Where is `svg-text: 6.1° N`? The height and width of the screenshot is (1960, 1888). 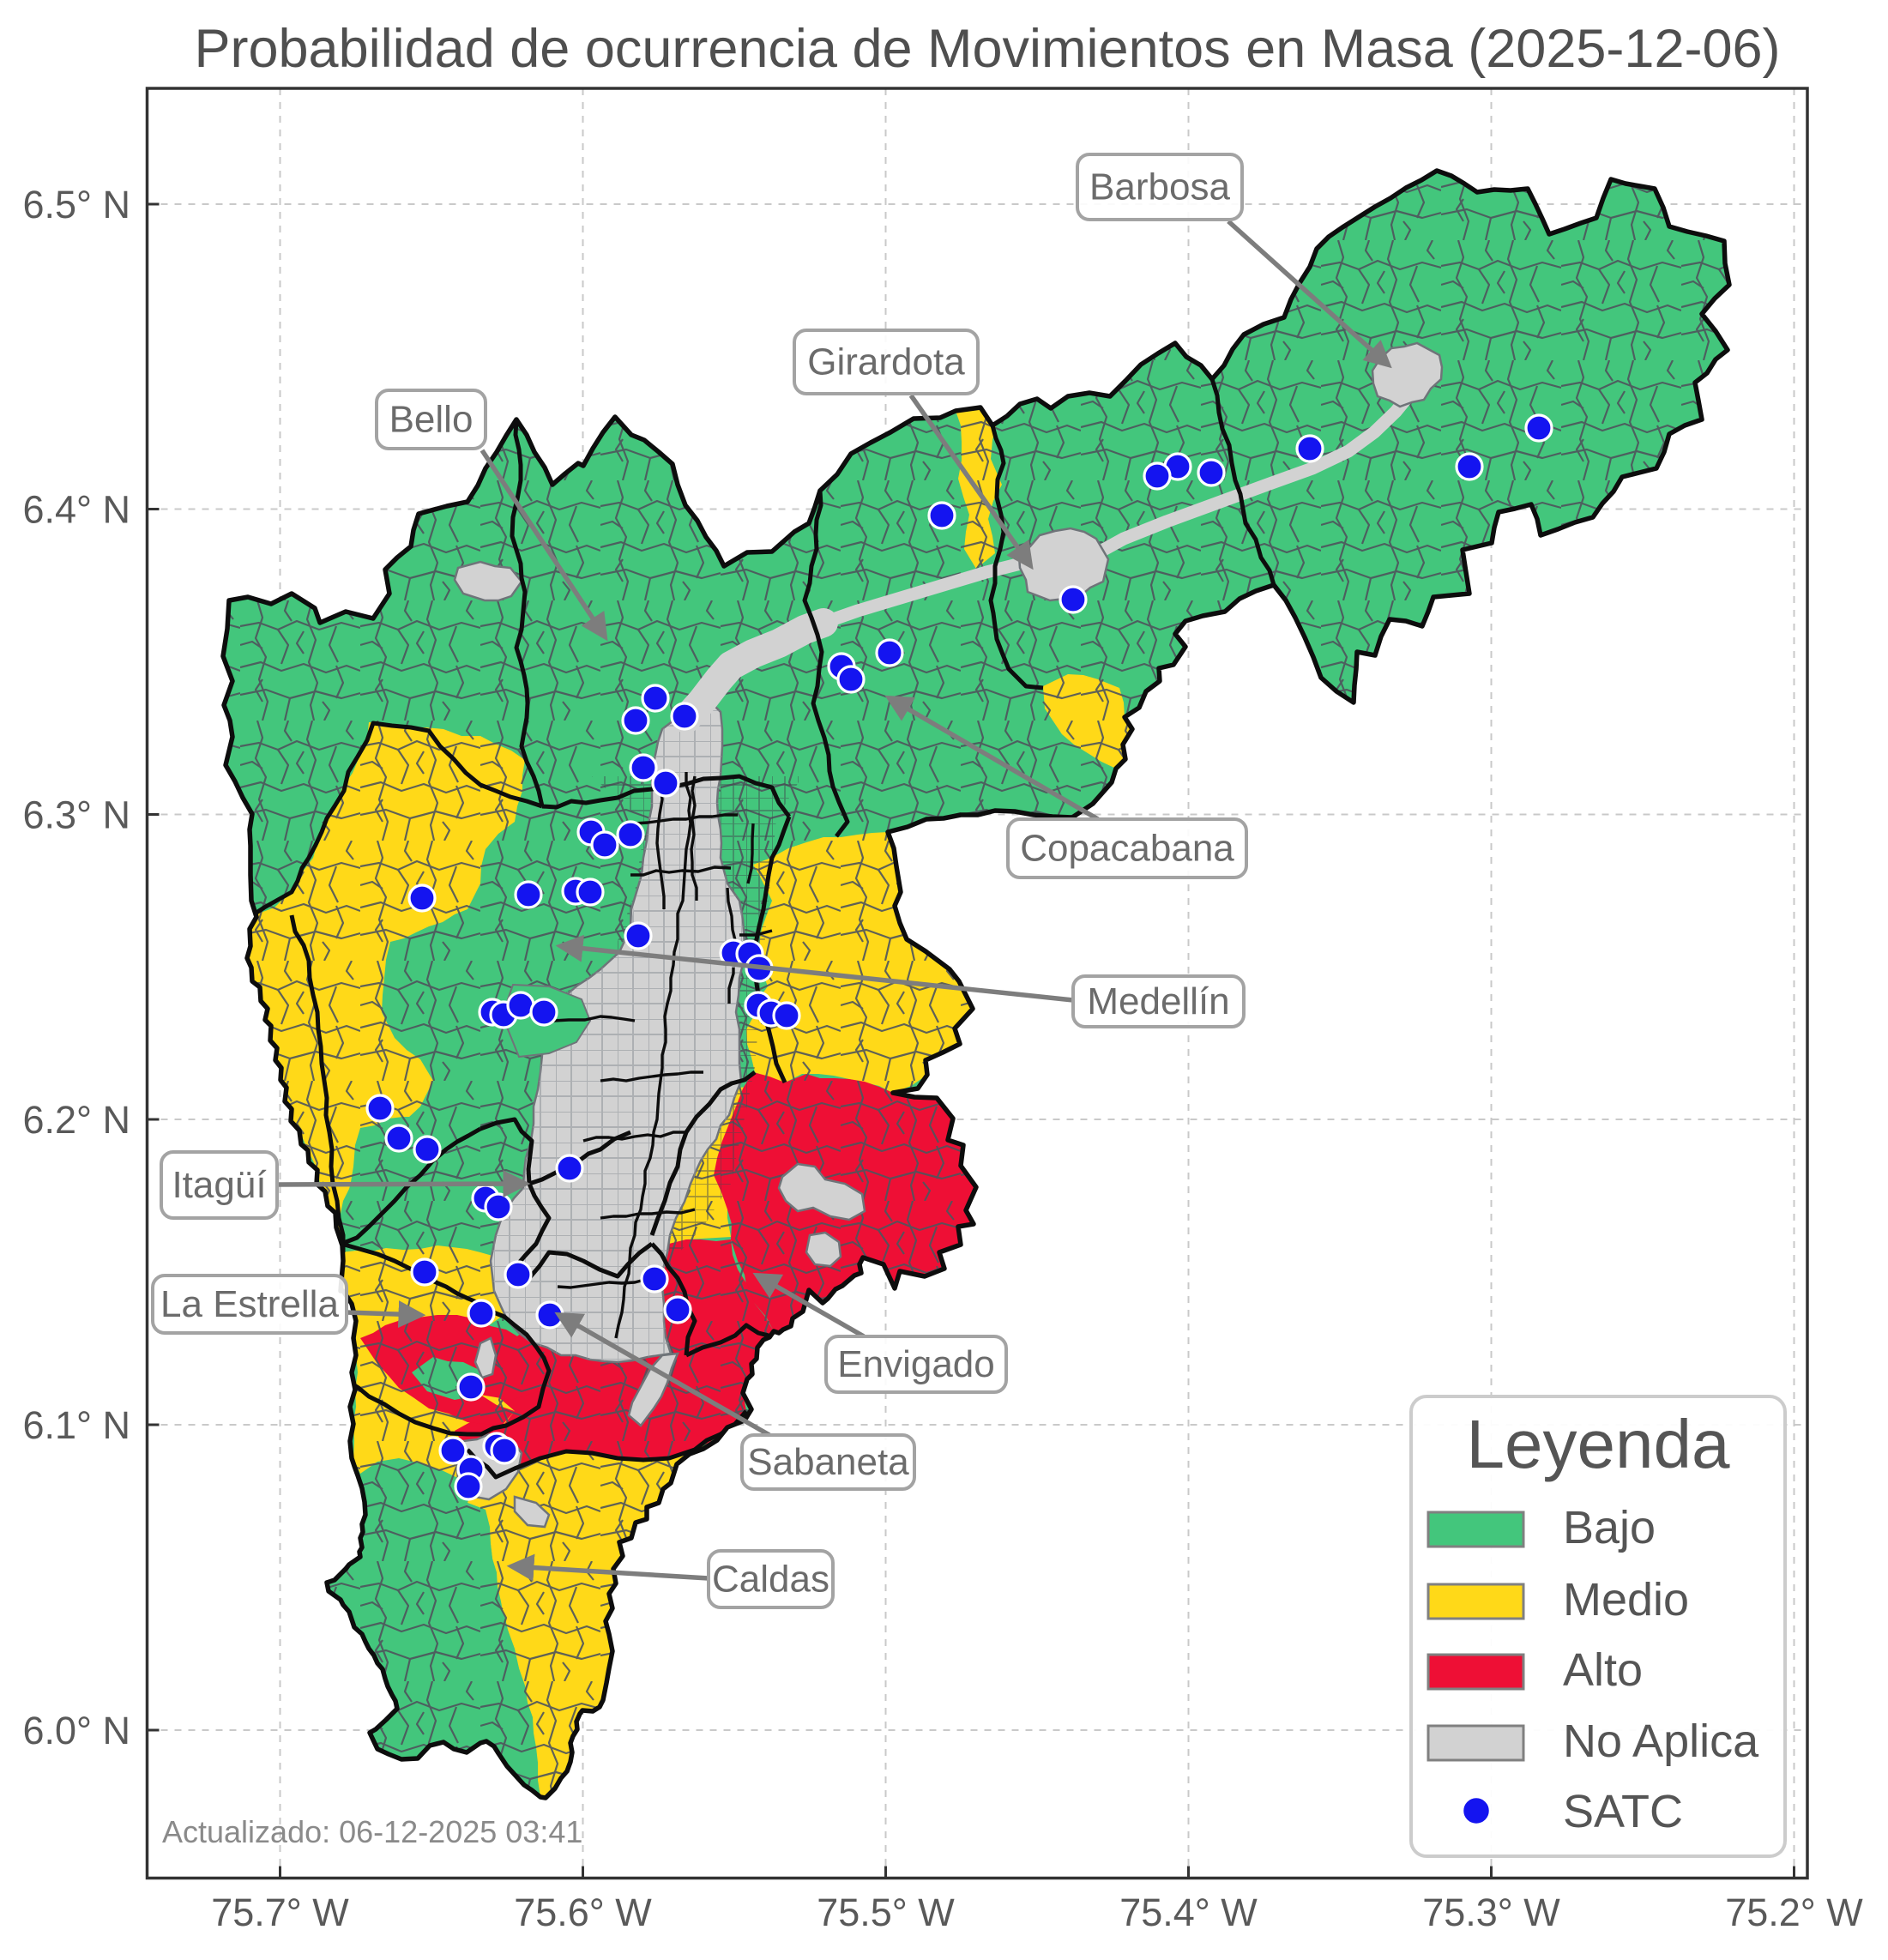
svg-text: 6.1° N is located at coordinates (76, 1425).